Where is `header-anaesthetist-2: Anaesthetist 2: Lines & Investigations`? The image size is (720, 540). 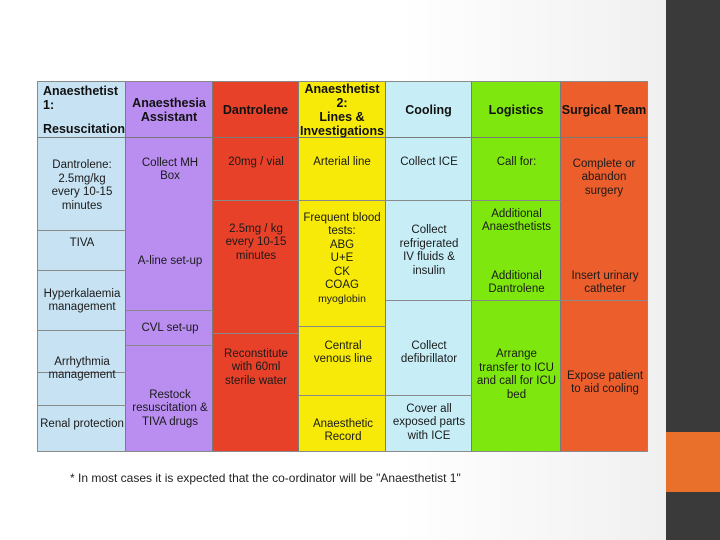
header-anaesthetist-2: Anaesthetist 2: Lines & Investigations is located at coordinates (342, 110).